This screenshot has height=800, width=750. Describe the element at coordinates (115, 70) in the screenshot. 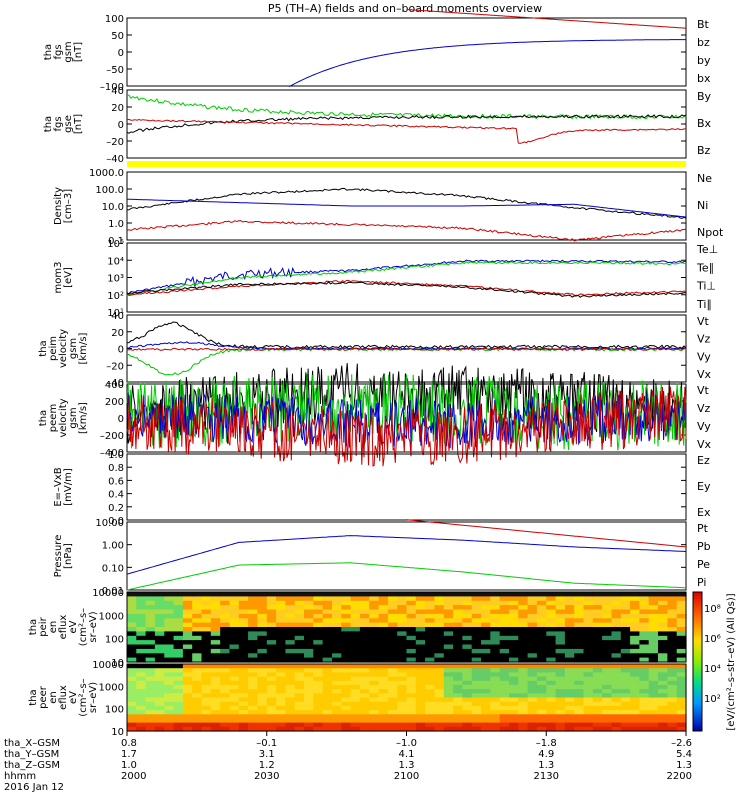

I see `y-tick-label: –50` at that location.